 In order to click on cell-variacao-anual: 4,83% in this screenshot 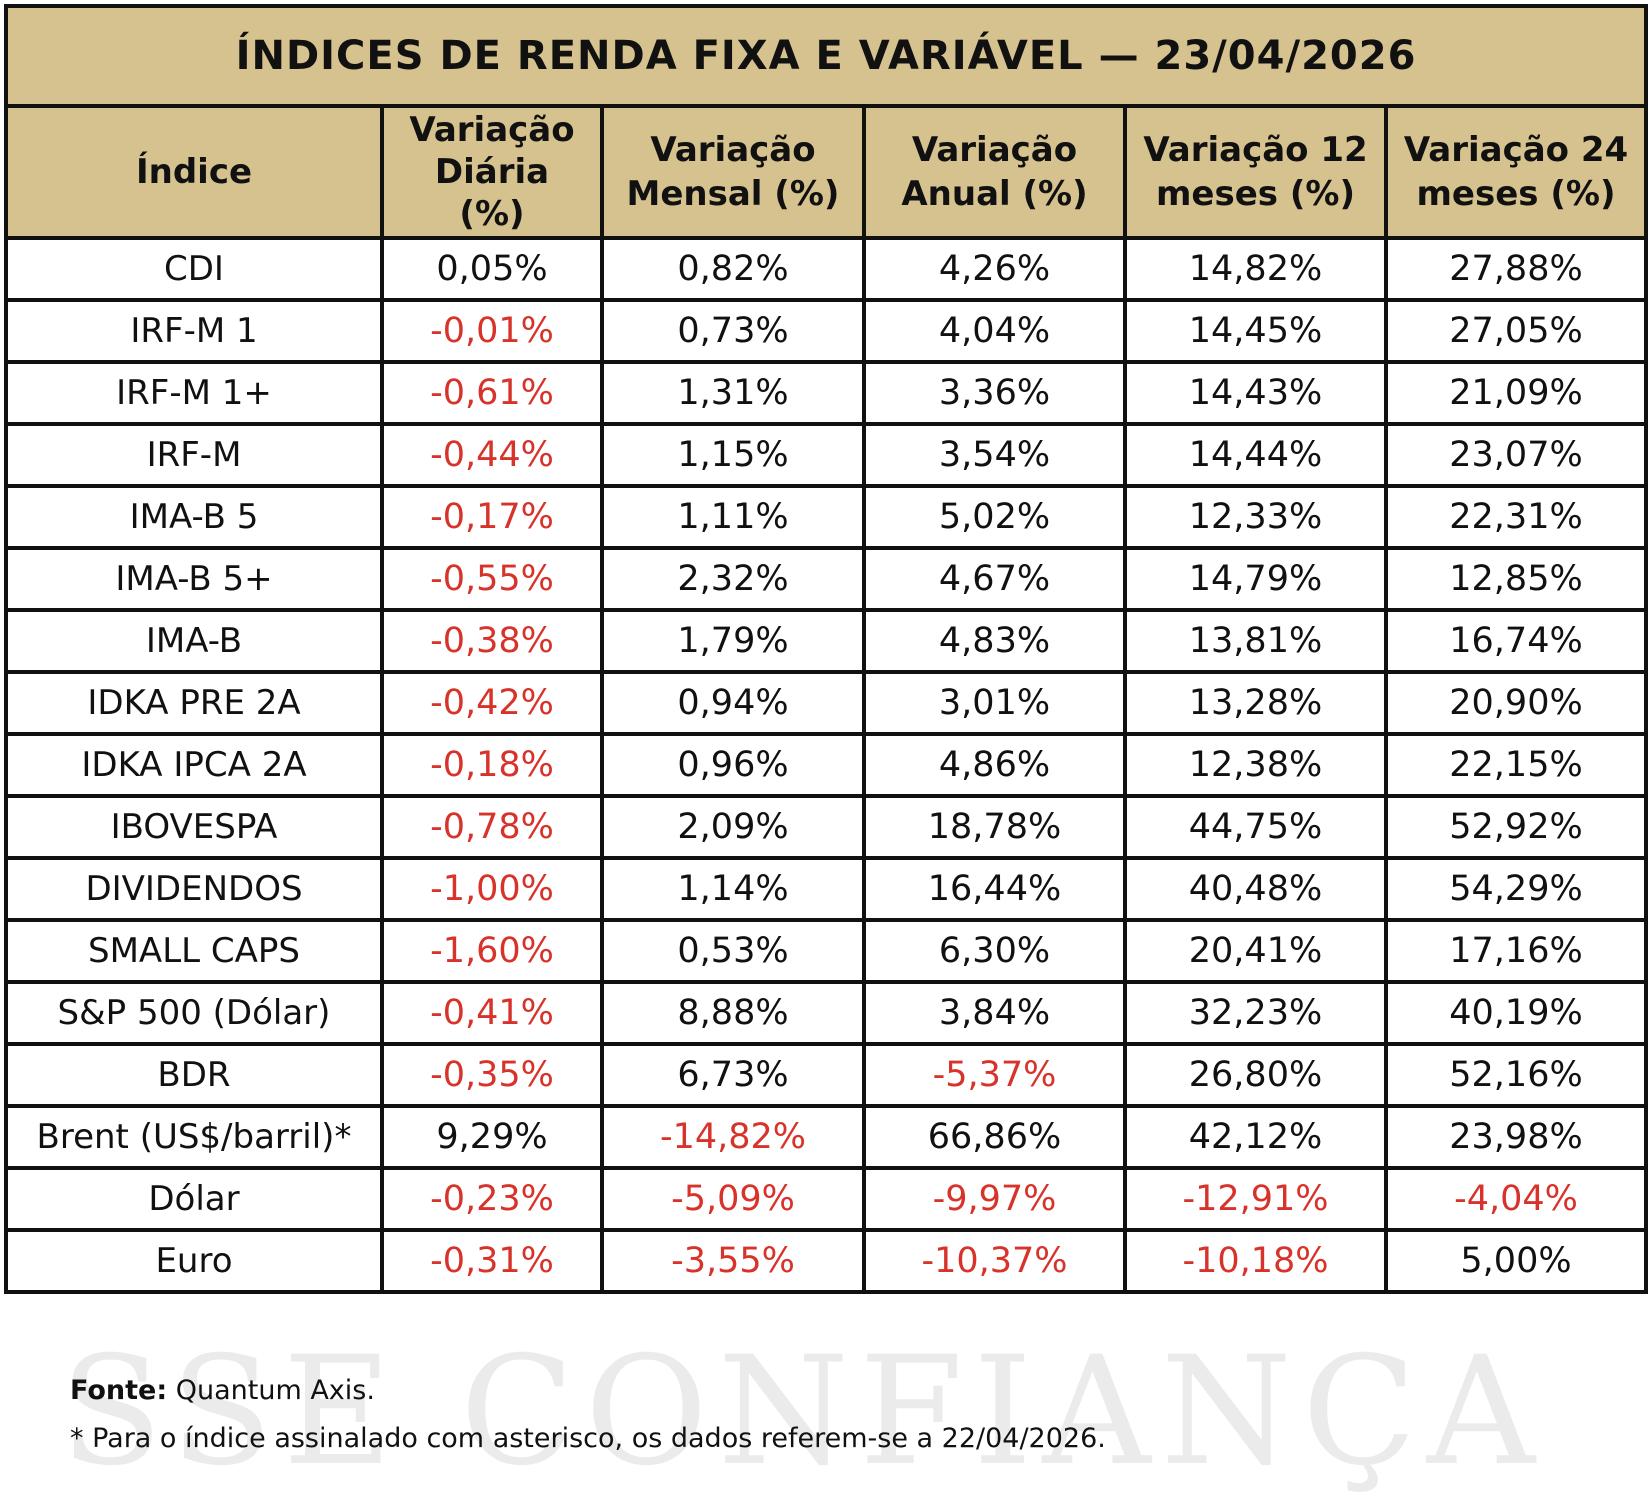, I will do `click(994, 641)`.